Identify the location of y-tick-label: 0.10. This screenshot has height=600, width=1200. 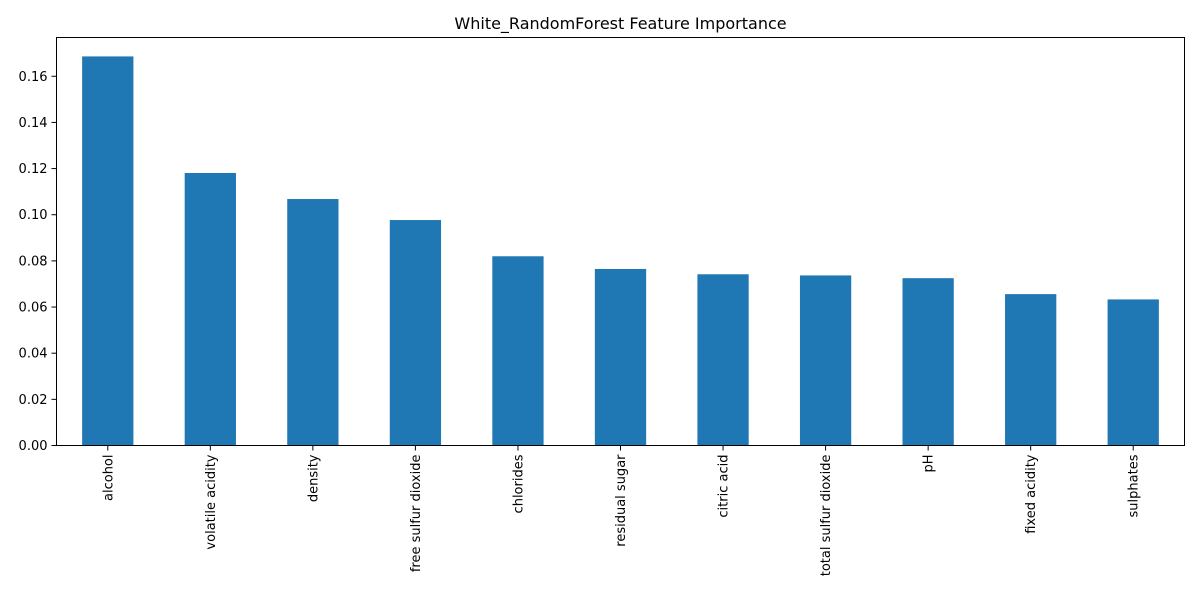
(33, 215).